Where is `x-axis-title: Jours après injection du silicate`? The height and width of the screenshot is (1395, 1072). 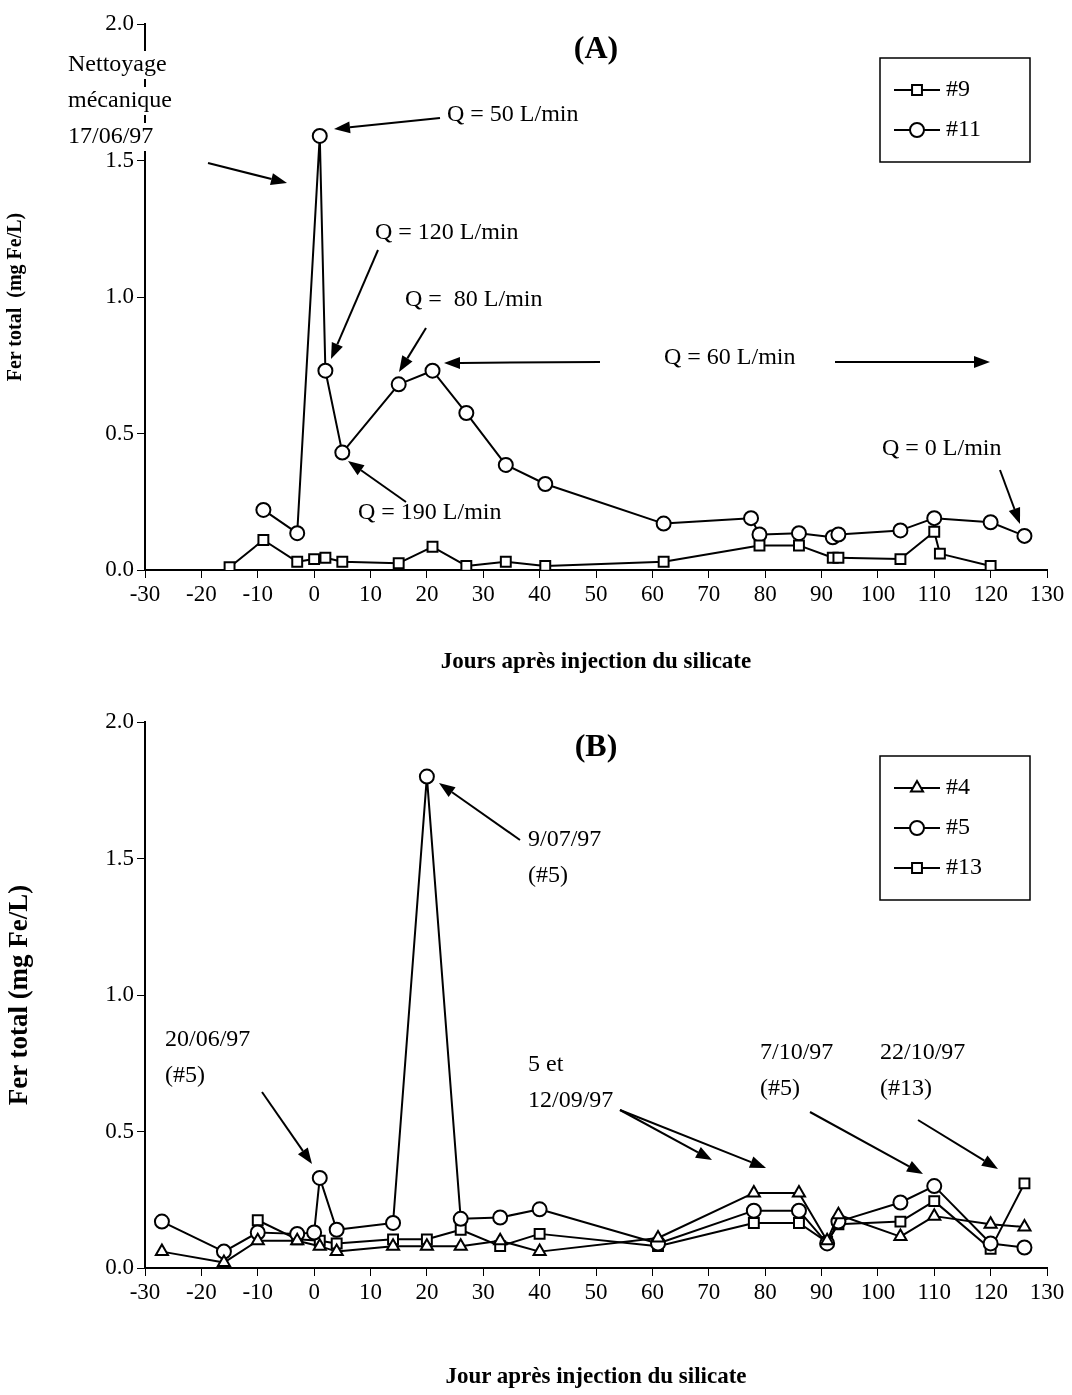 x-axis-title: Jours après injection du silicate is located at coordinates (596, 661).